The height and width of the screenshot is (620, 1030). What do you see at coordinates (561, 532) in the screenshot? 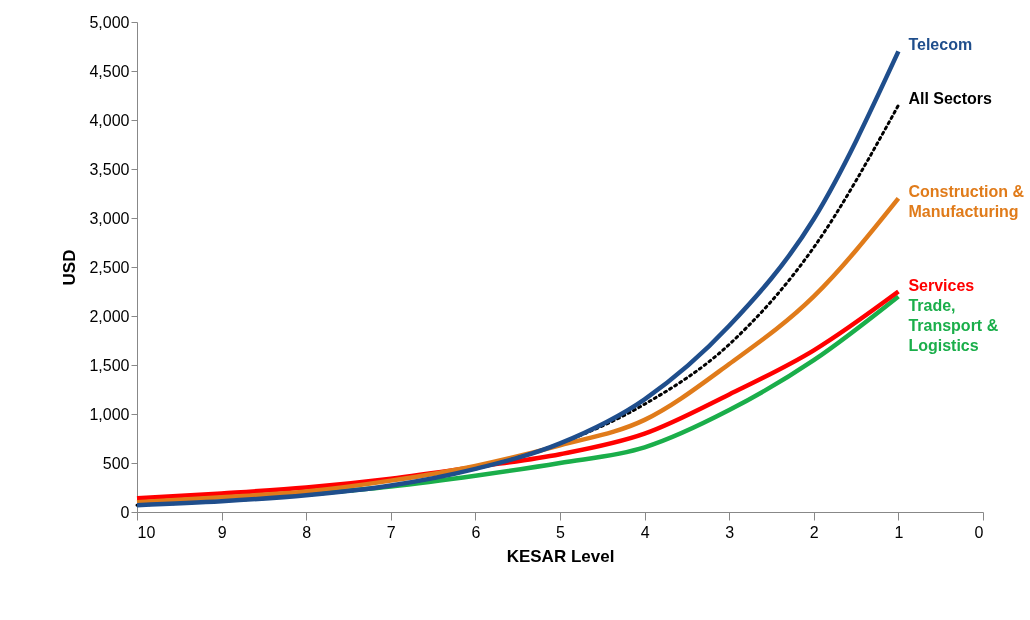
I see `x-tick-label: 5` at bounding box center [561, 532].